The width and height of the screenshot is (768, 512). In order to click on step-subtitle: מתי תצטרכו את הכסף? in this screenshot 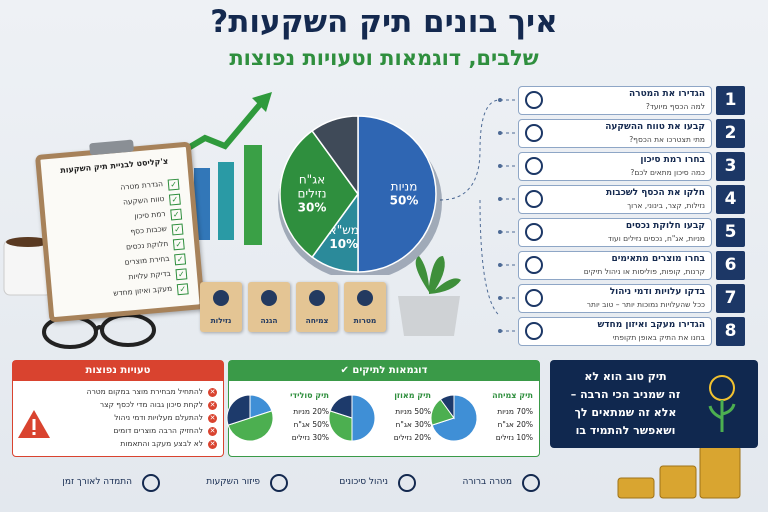, I will do `click(667, 139)`.